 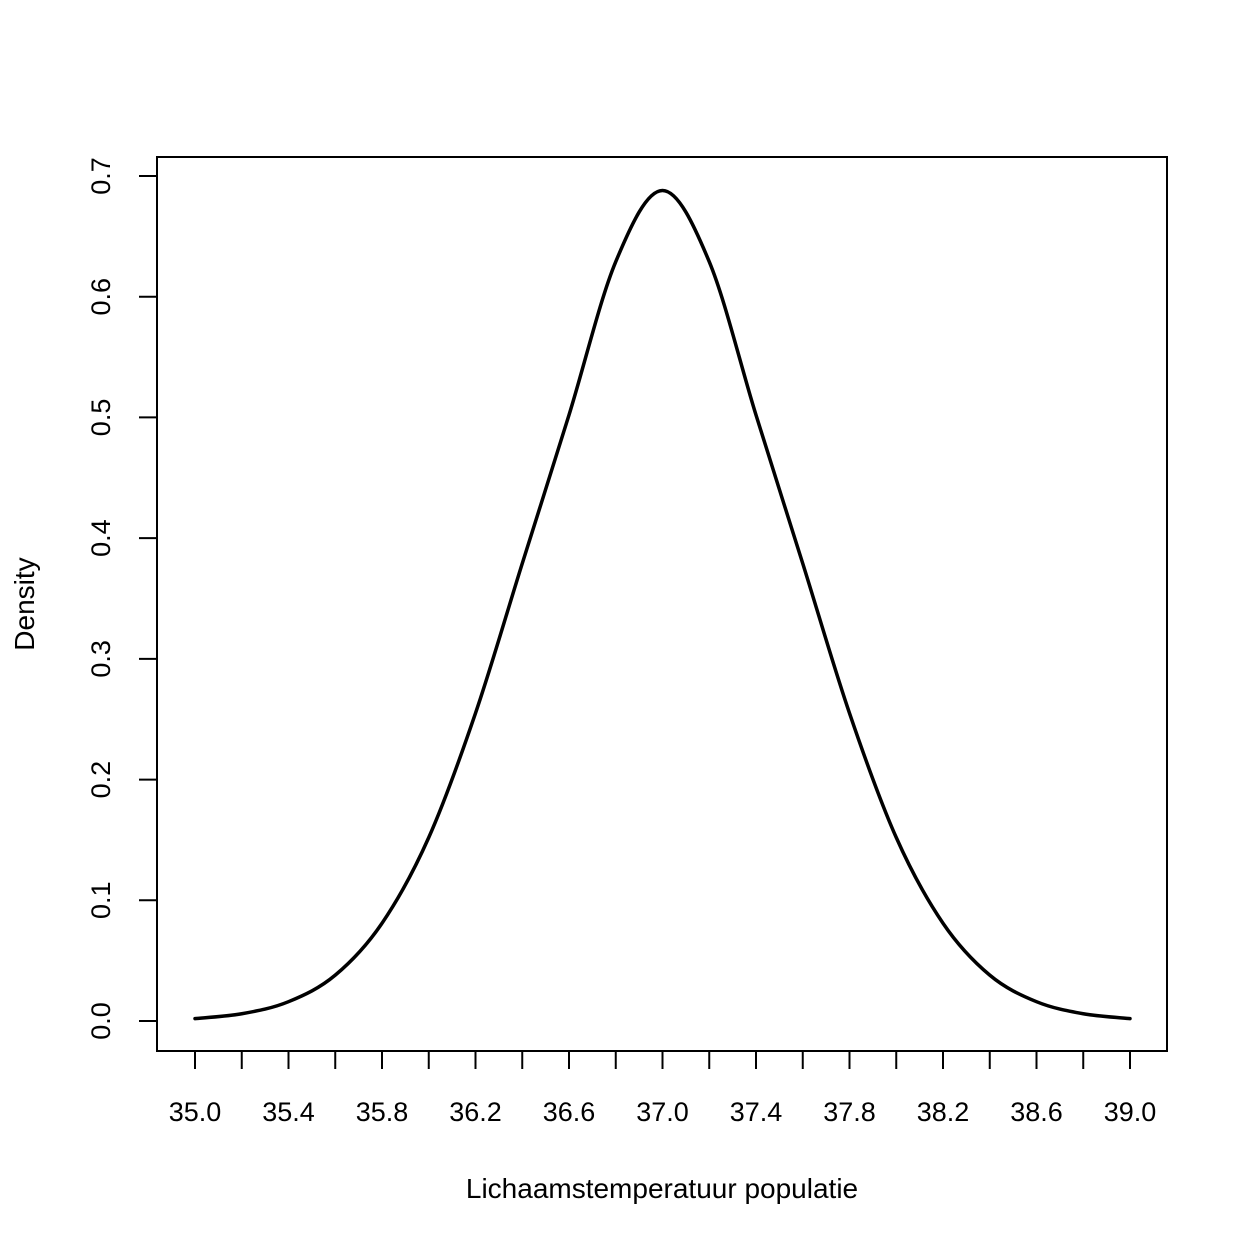 I want to click on x-tick-label: 35.0, so click(x=195, y=1112).